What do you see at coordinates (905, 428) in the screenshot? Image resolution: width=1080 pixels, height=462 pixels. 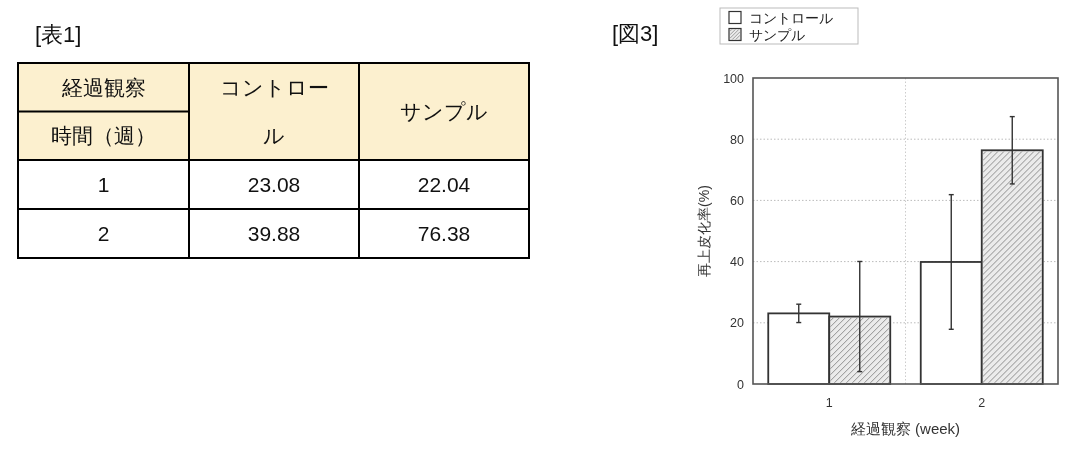 I see `x-axis-title: 経過観察 (week)` at bounding box center [905, 428].